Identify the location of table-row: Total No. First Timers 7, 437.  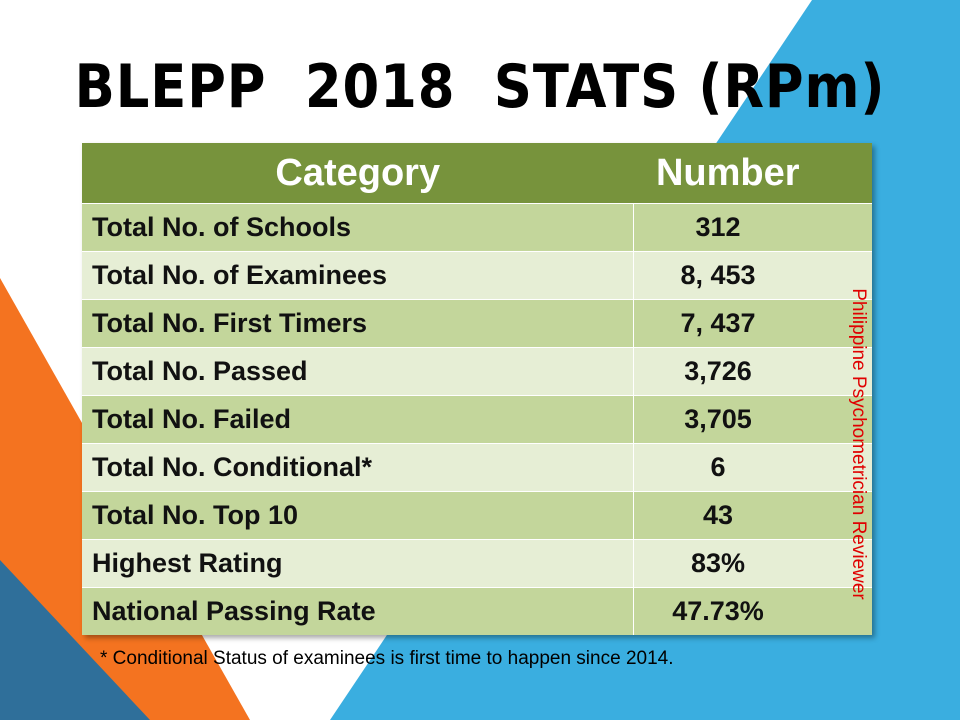
(477, 323).